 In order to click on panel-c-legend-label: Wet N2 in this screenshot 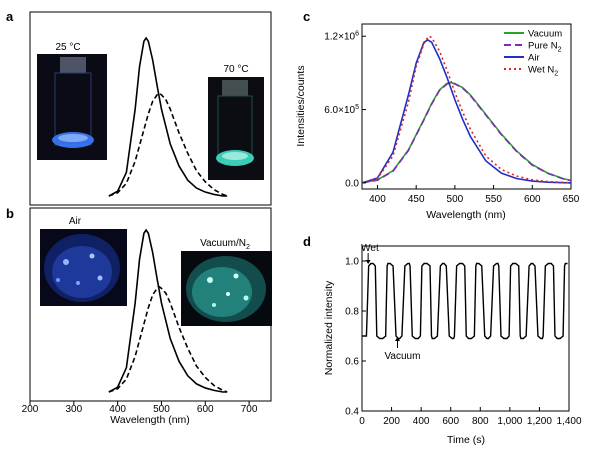, I will do `click(543, 71)`.